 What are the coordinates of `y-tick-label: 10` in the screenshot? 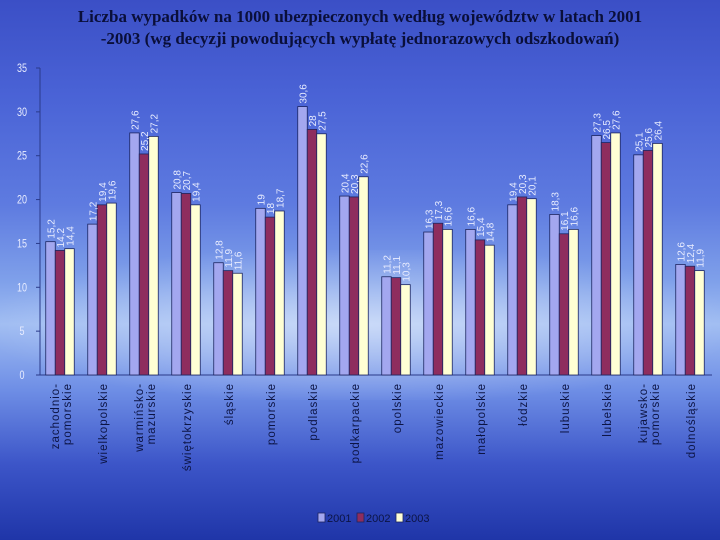 It's located at (22, 288).